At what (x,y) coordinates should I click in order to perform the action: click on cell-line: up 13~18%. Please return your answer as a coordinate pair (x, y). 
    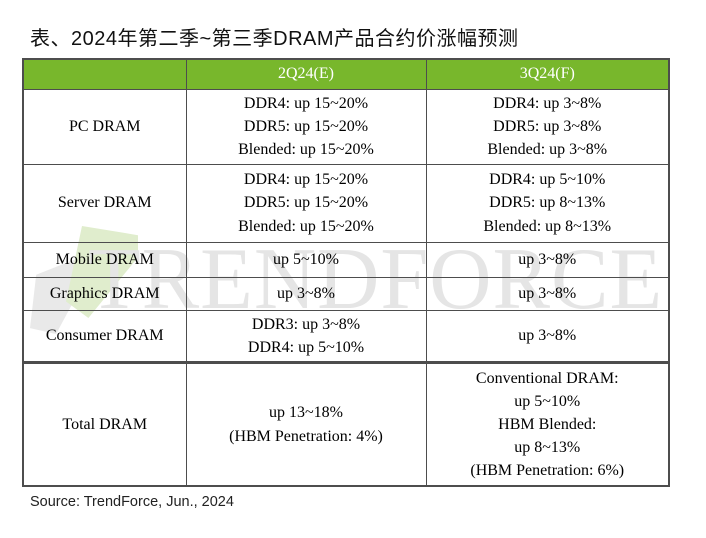
    Looking at the image, I should click on (306, 413).